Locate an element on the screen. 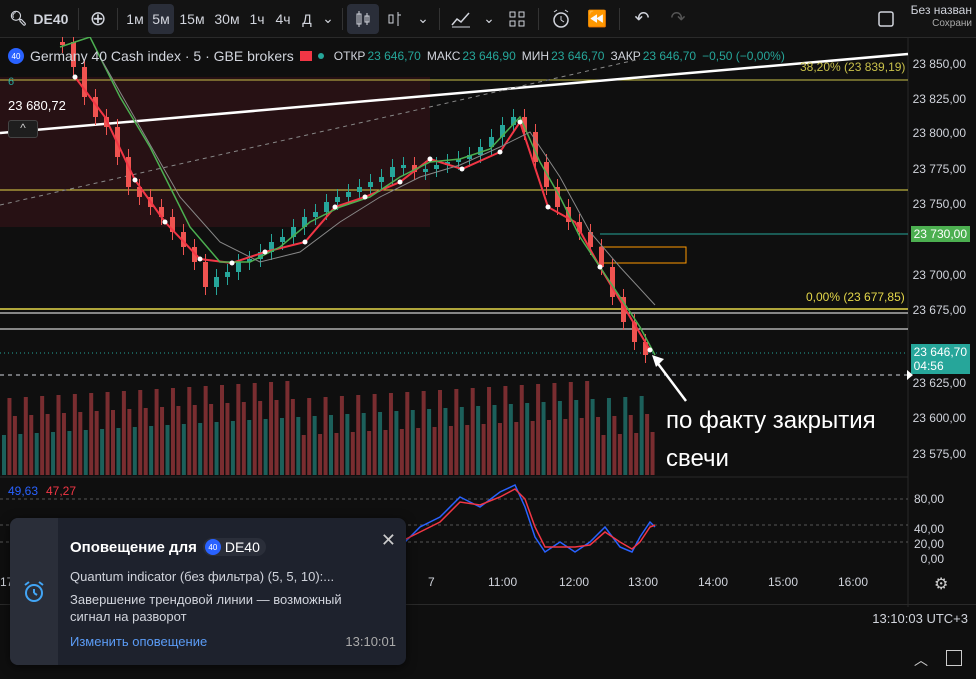  legend-left-value: 6 is located at coordinates (11, 82).